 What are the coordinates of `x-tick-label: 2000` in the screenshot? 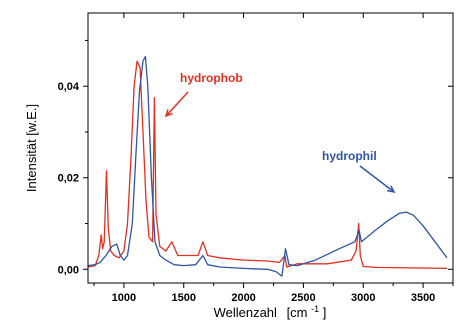 It's located at (243, 298).